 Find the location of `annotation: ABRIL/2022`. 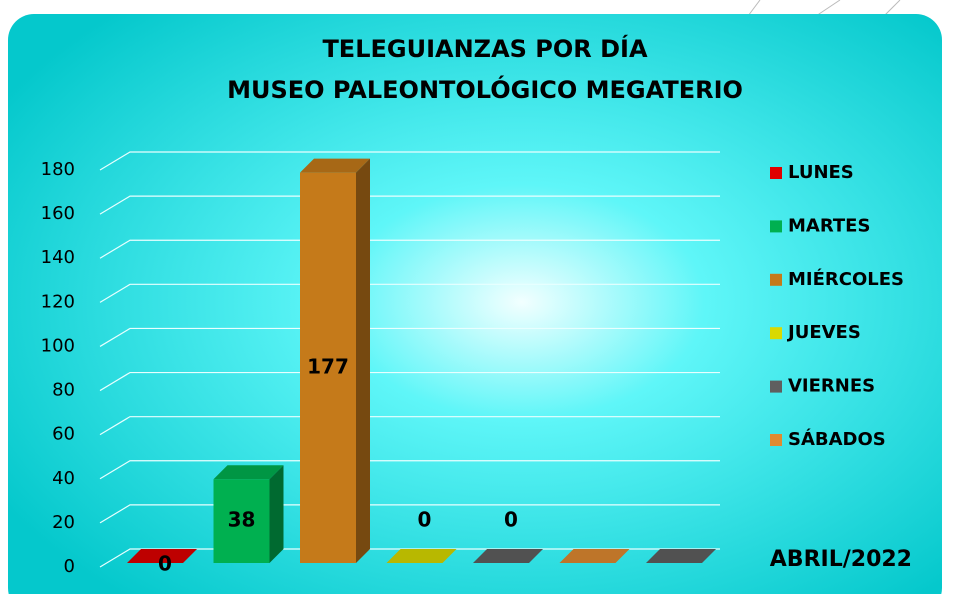

annotation: ABRIL/2022 is located at coordinates (841, 559).